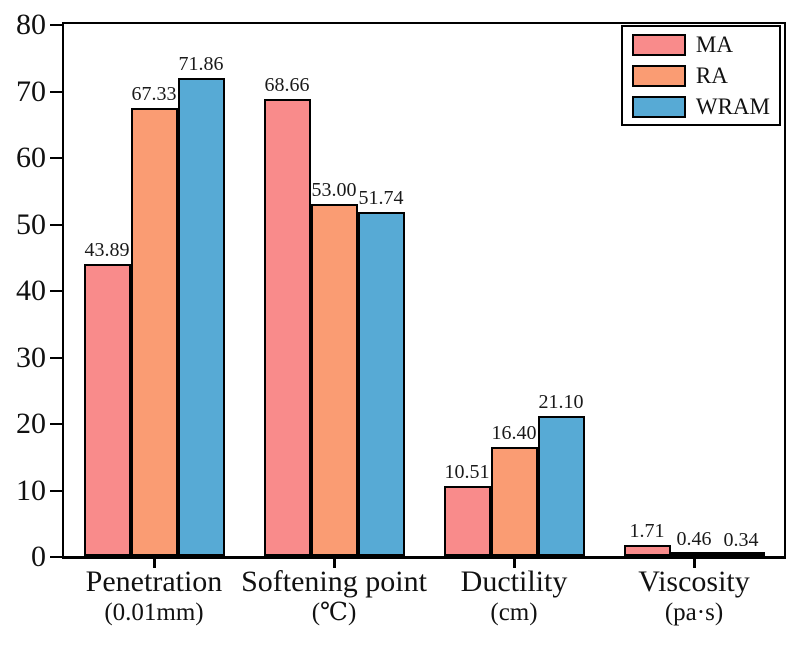  I want to click on x-category-label: Viscosity (pa·s), so click(685, 597).